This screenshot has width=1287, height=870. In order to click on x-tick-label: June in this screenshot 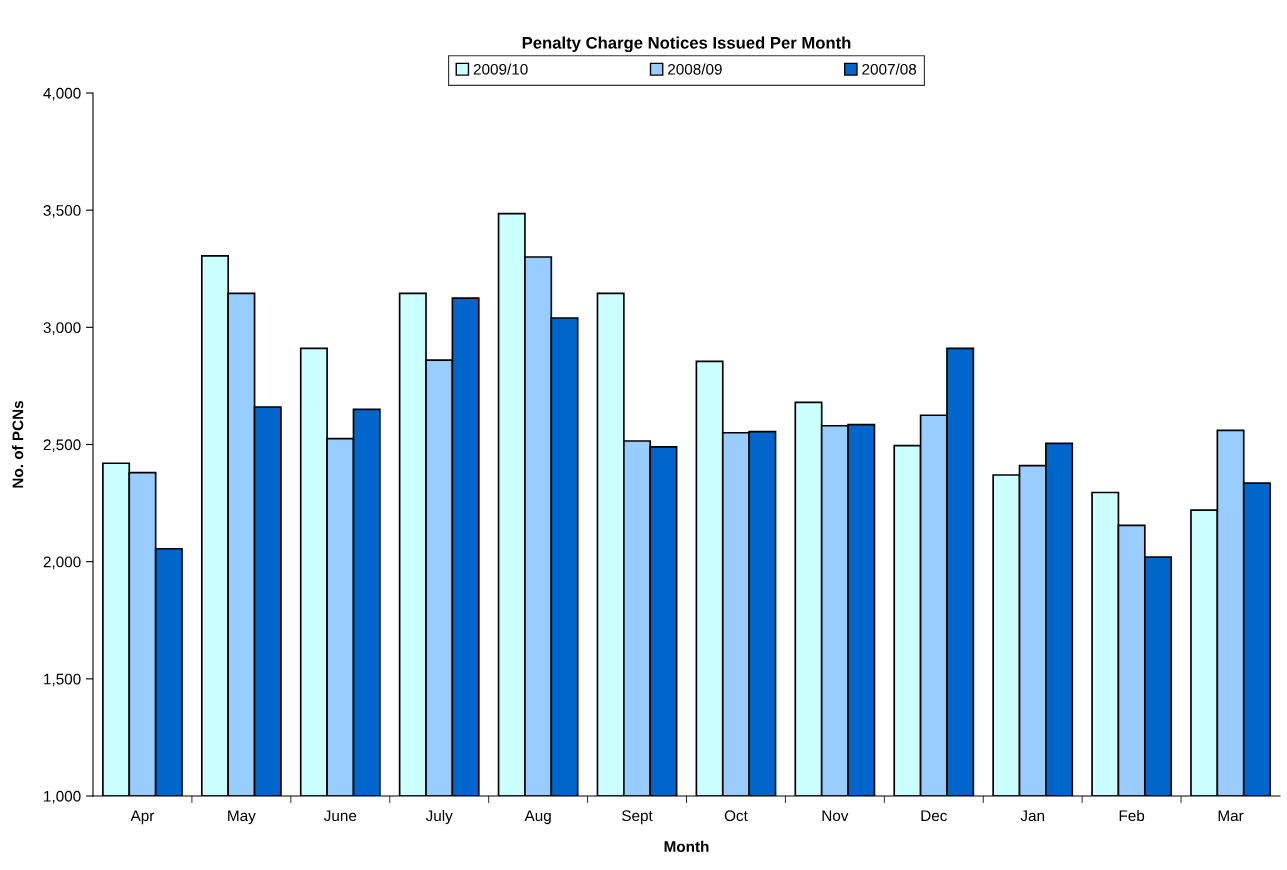, I will do `click(340, 816)`.